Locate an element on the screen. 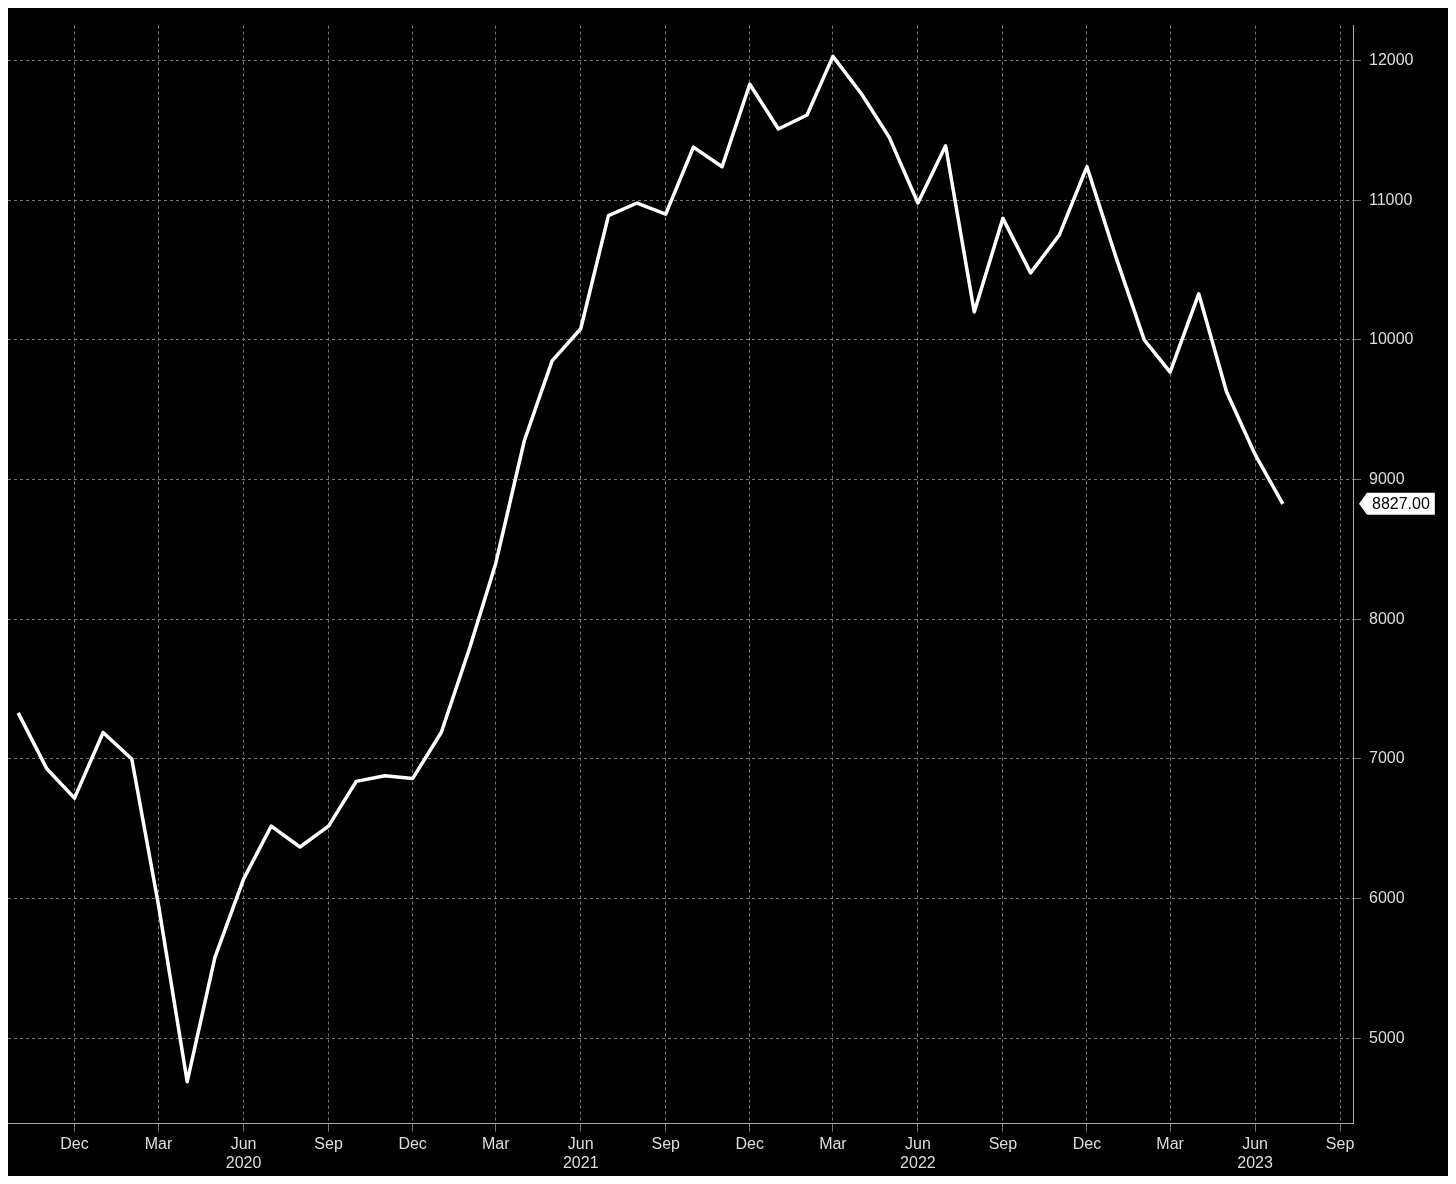 The height and width of the screenshot is (1184, 1456). y-tick-label: 10000 is located at coordinates (1391, 339).